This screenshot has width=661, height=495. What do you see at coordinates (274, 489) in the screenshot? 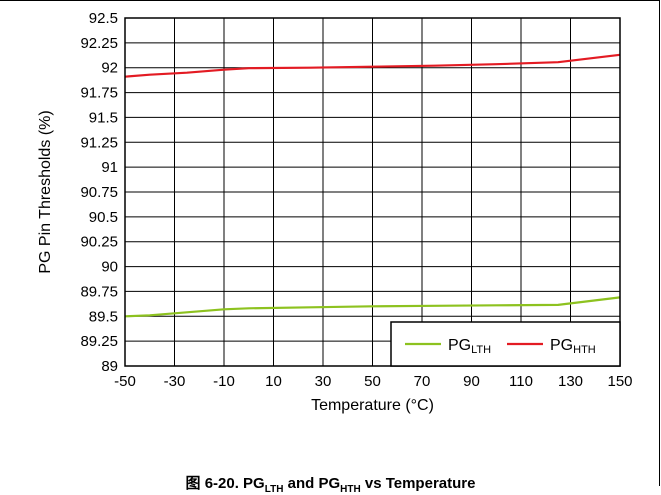
I see `caption-sub-lth: LTH` at bounding box center [274, 489].